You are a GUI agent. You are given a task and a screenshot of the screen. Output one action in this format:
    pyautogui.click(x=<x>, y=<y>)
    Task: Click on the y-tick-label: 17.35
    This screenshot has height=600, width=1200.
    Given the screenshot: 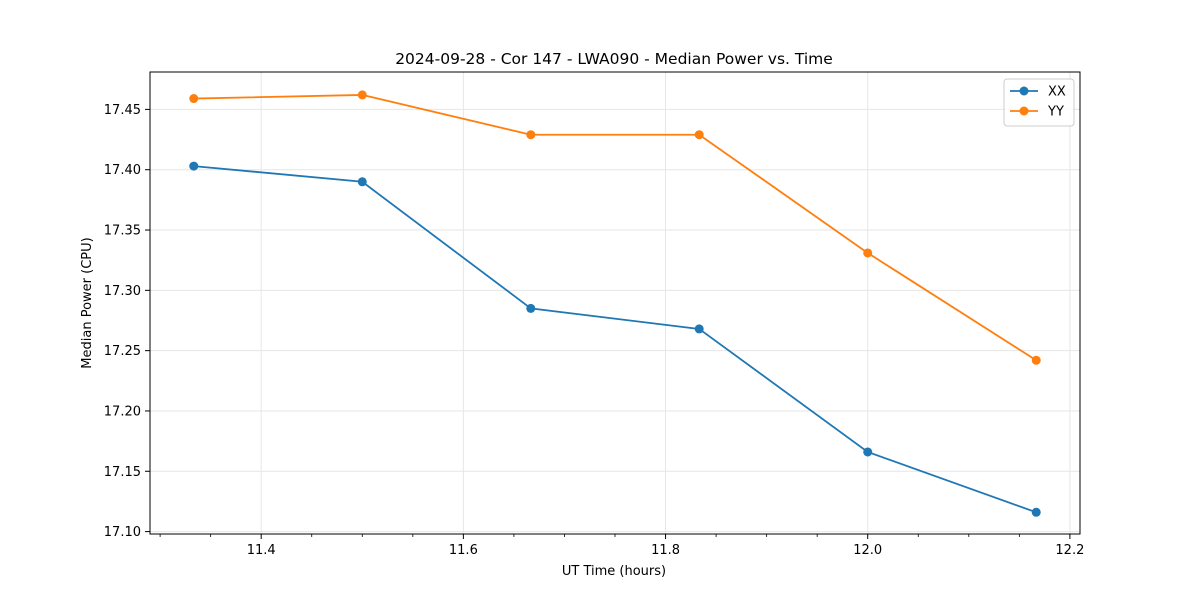 What is the action you would take?
    pyautogui.click(x=122, y=231)
    